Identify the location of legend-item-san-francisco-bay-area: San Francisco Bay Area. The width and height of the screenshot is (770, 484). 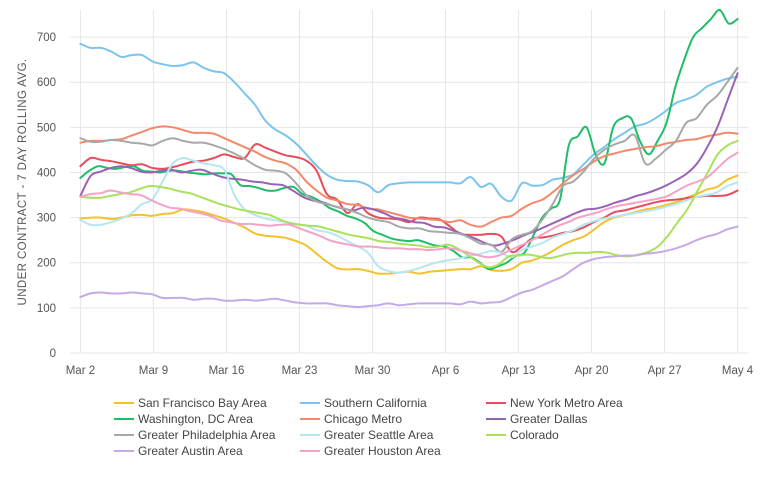
(190, 403).